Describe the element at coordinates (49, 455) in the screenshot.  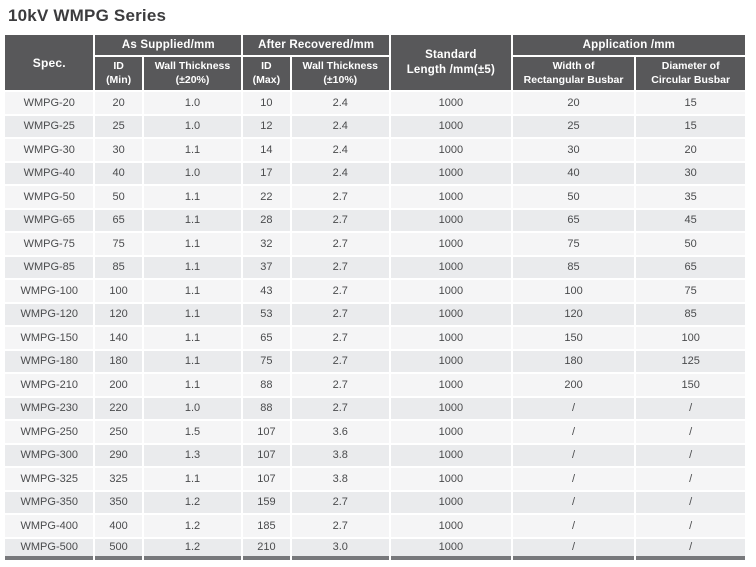
I see `cell-spec: WMPG-300` at that location.